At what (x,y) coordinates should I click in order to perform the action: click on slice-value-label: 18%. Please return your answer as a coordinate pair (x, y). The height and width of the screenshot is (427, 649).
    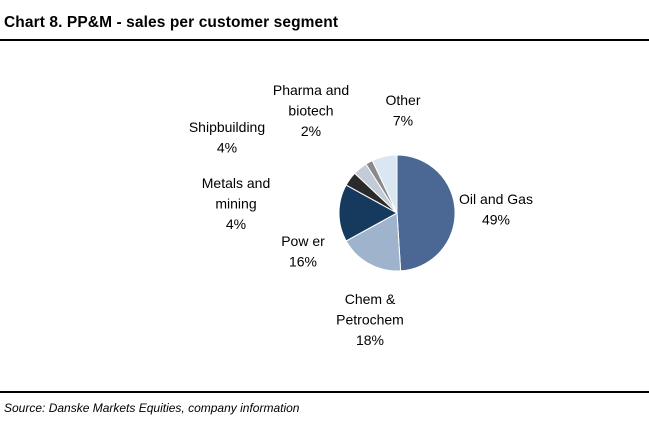
    Looking at the image, I should click on (370, 340).